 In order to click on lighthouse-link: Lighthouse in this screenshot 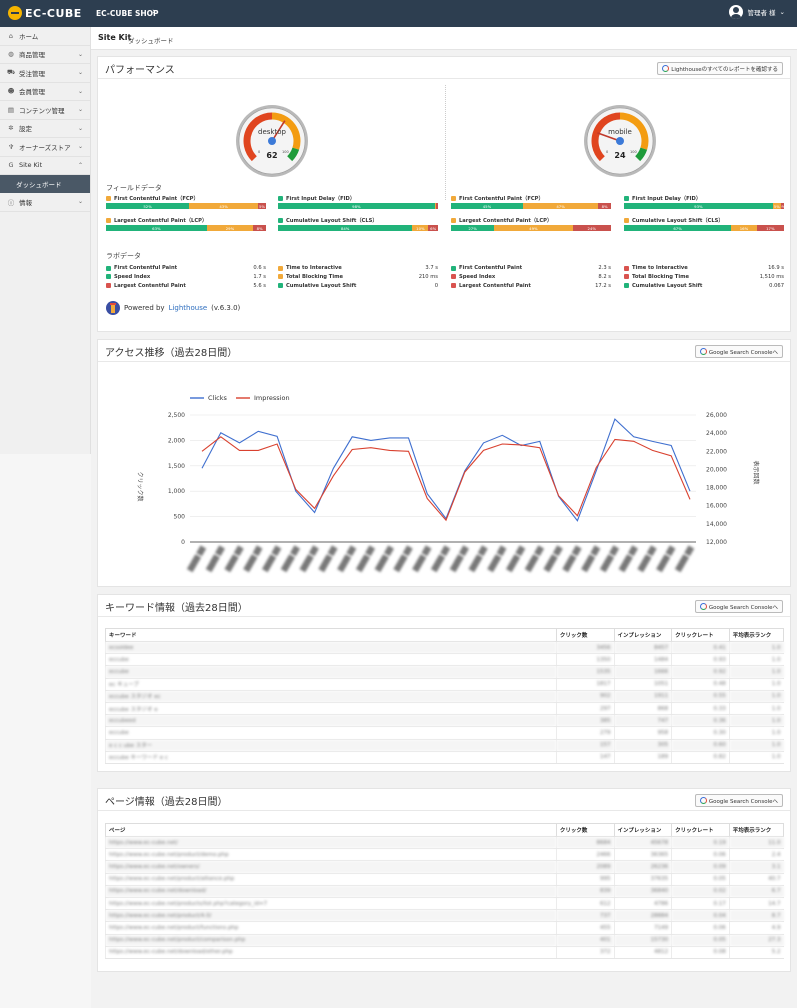, I will do `click(188, 308)`.